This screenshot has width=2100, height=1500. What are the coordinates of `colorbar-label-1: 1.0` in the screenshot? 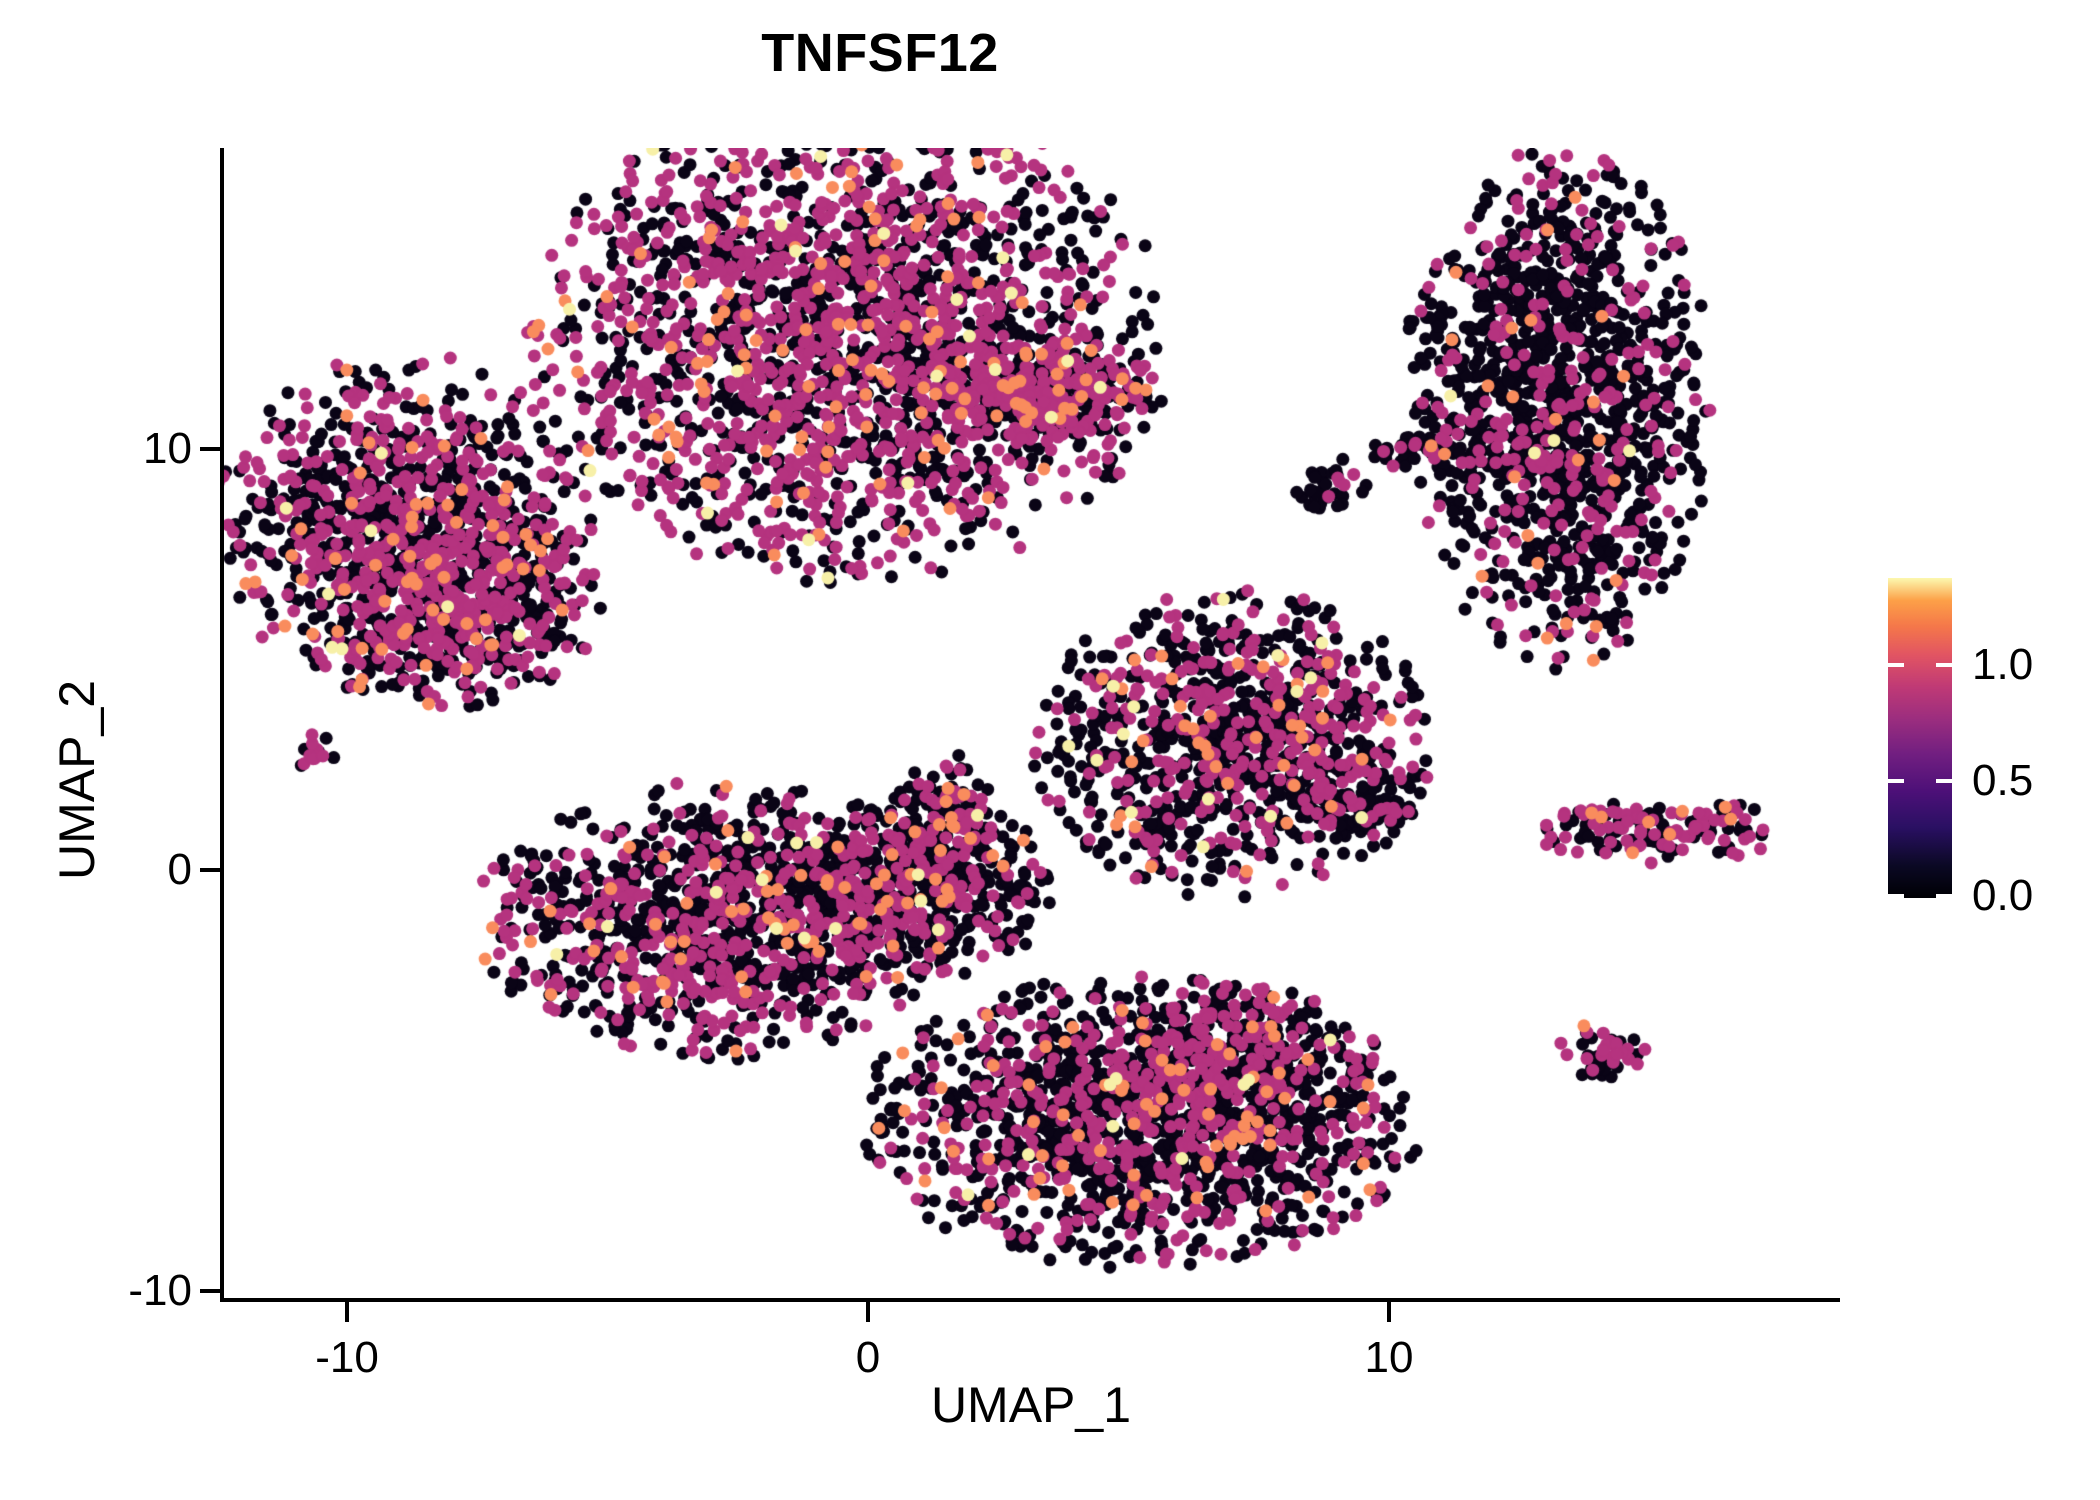 It's located at (2003, 664).